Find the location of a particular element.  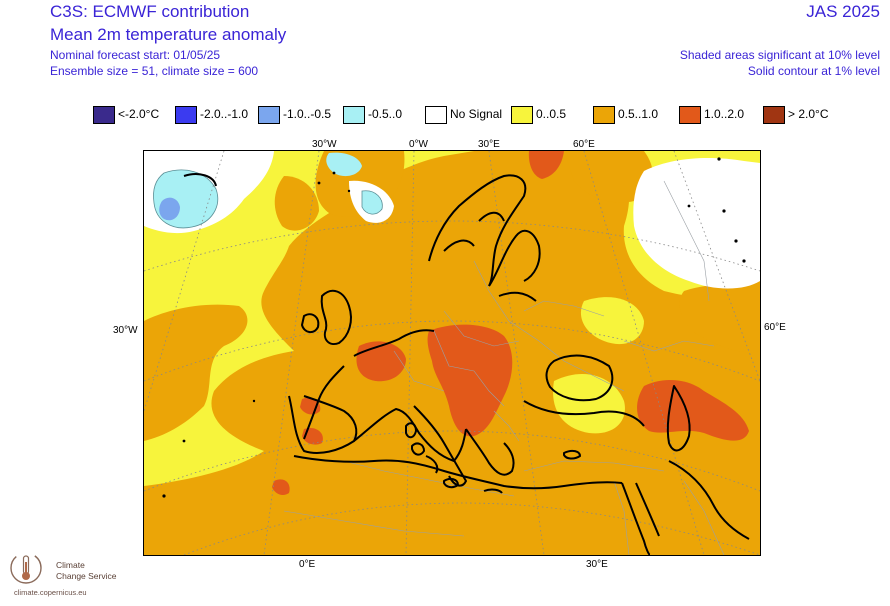

legend-label: -0.5..0 is located at coordinates (385, 114).